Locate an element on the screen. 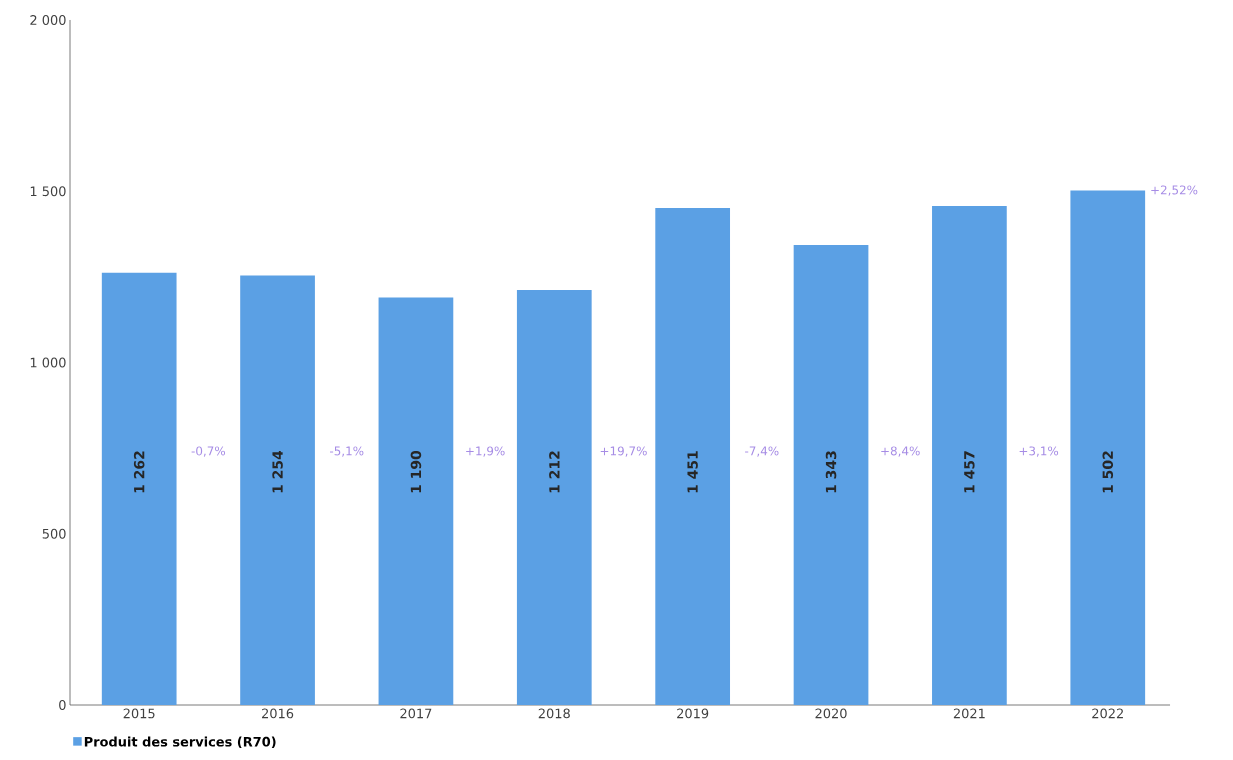  data-label: 1 262 is located at coordinates (139, 472).